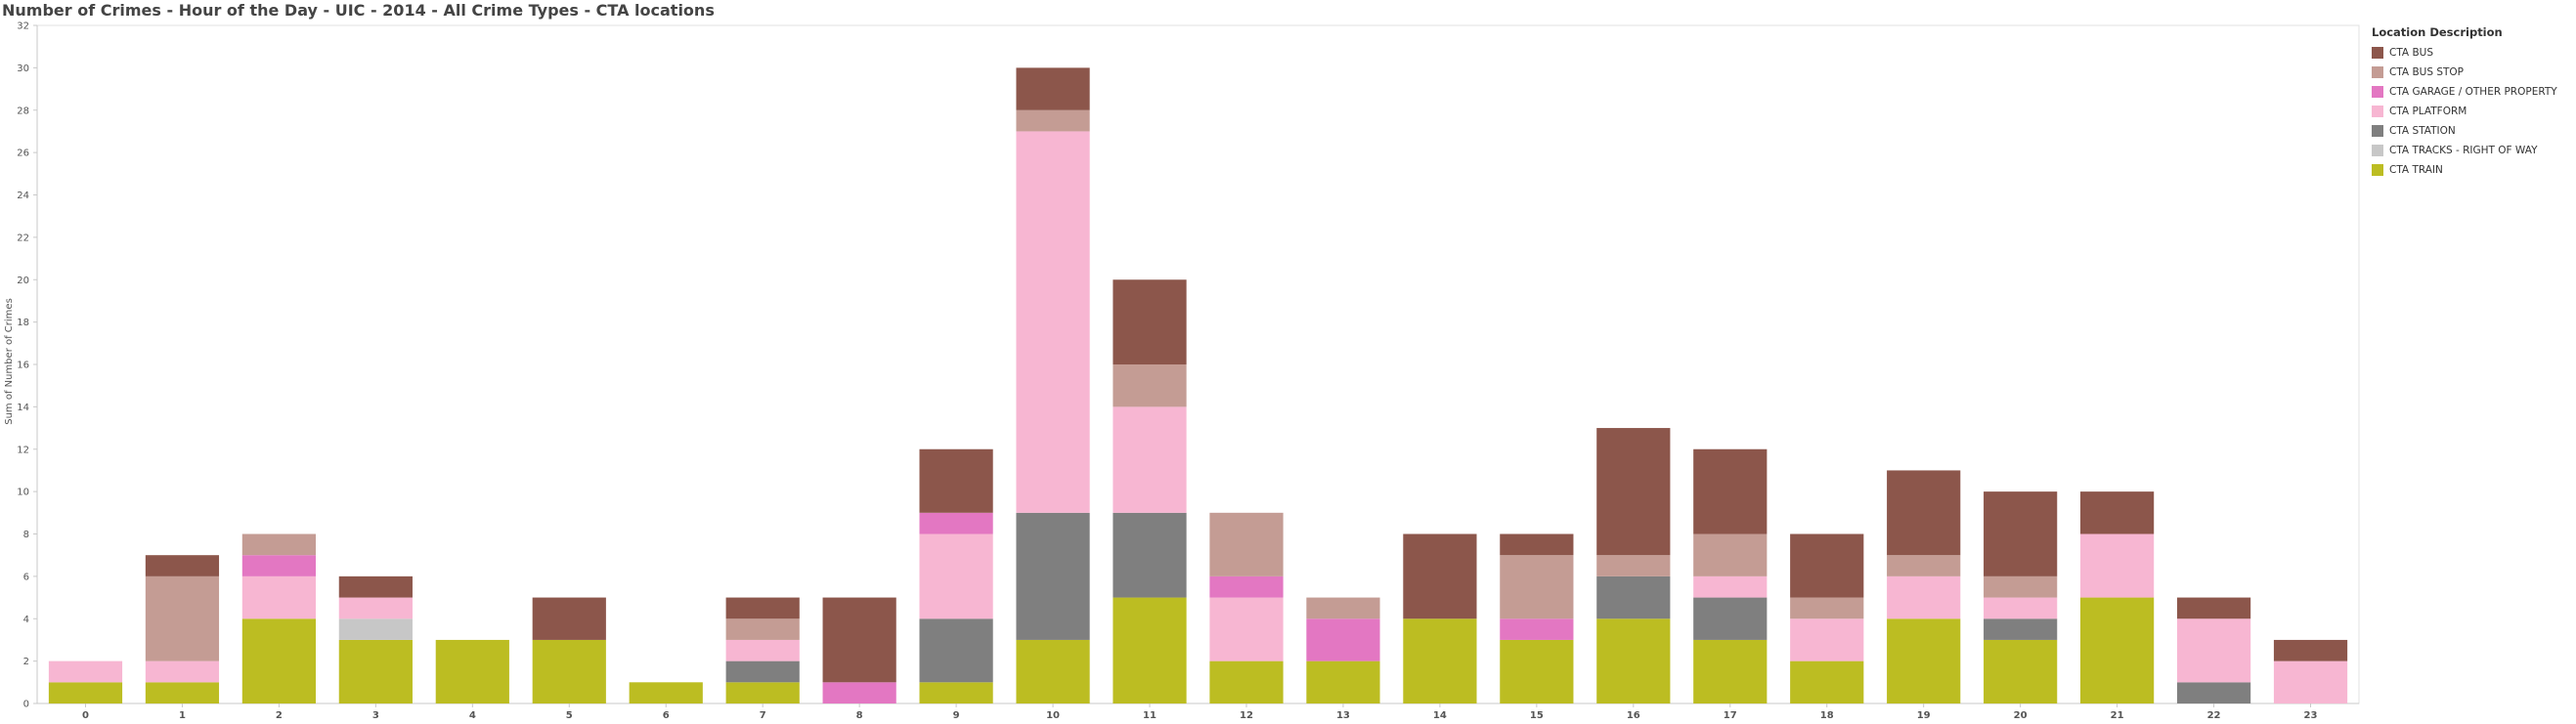 The height and width of the screenshot is (724, 2576). Describe the element at coordinates (2472, 92) in the screenshot. I see `legend-item: CTA GARAGE / OTHER PROPERTY` at that location.